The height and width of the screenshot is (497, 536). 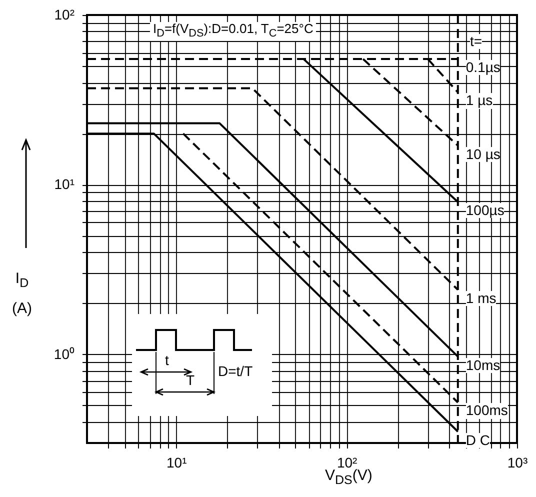 I want to click on annotation: I$_{D}$=f(V$_{DS}$):D=0.01, T$_{C}$=25°C, so click(x=233, y=30).